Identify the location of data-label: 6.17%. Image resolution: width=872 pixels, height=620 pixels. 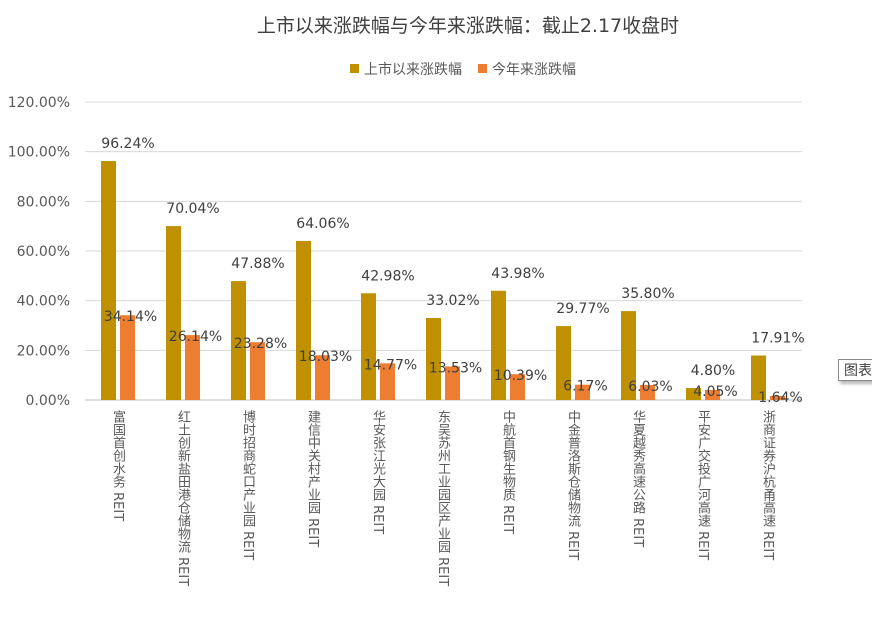
(585, 387).